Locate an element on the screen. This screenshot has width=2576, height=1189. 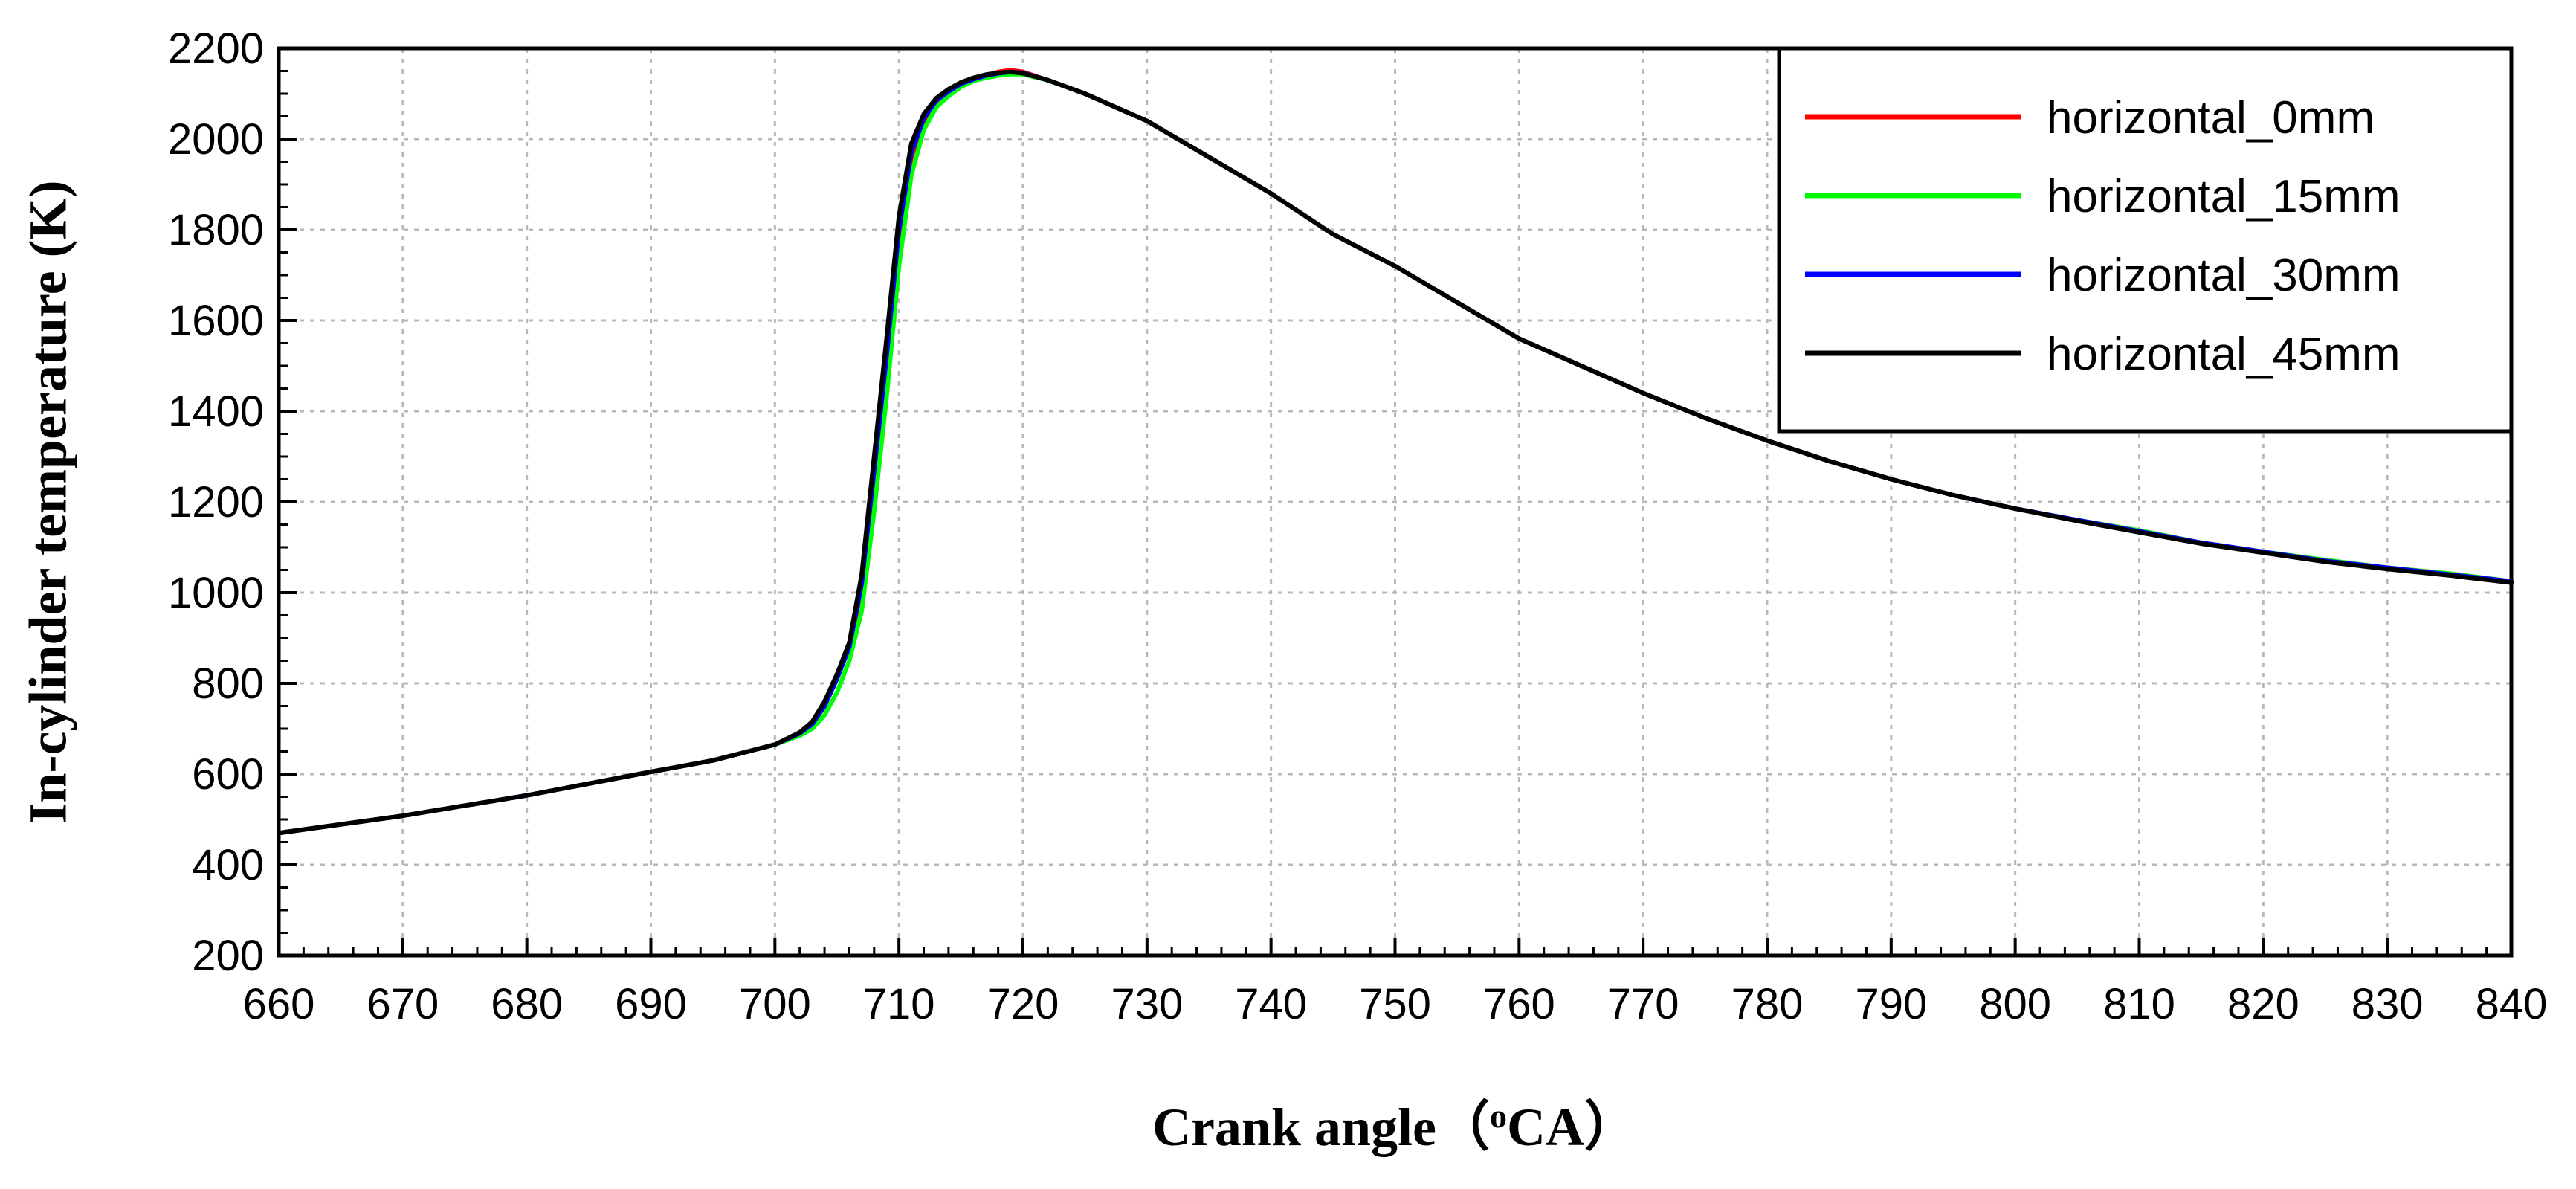
x-tick-label: 710 is located at coordinates (899, 1004).